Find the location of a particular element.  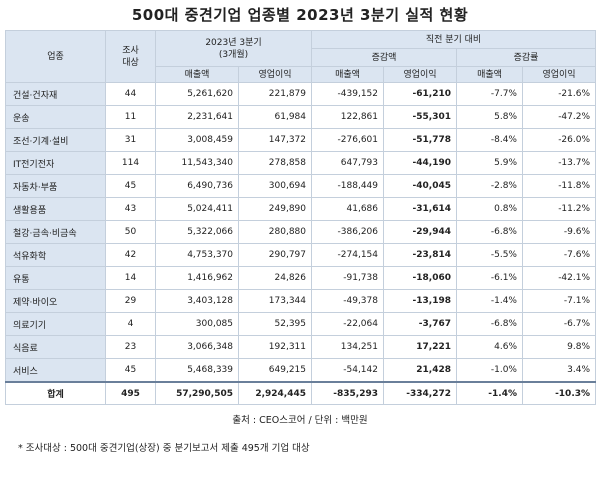

row-count: 11 is located at coordinates (130, 117).